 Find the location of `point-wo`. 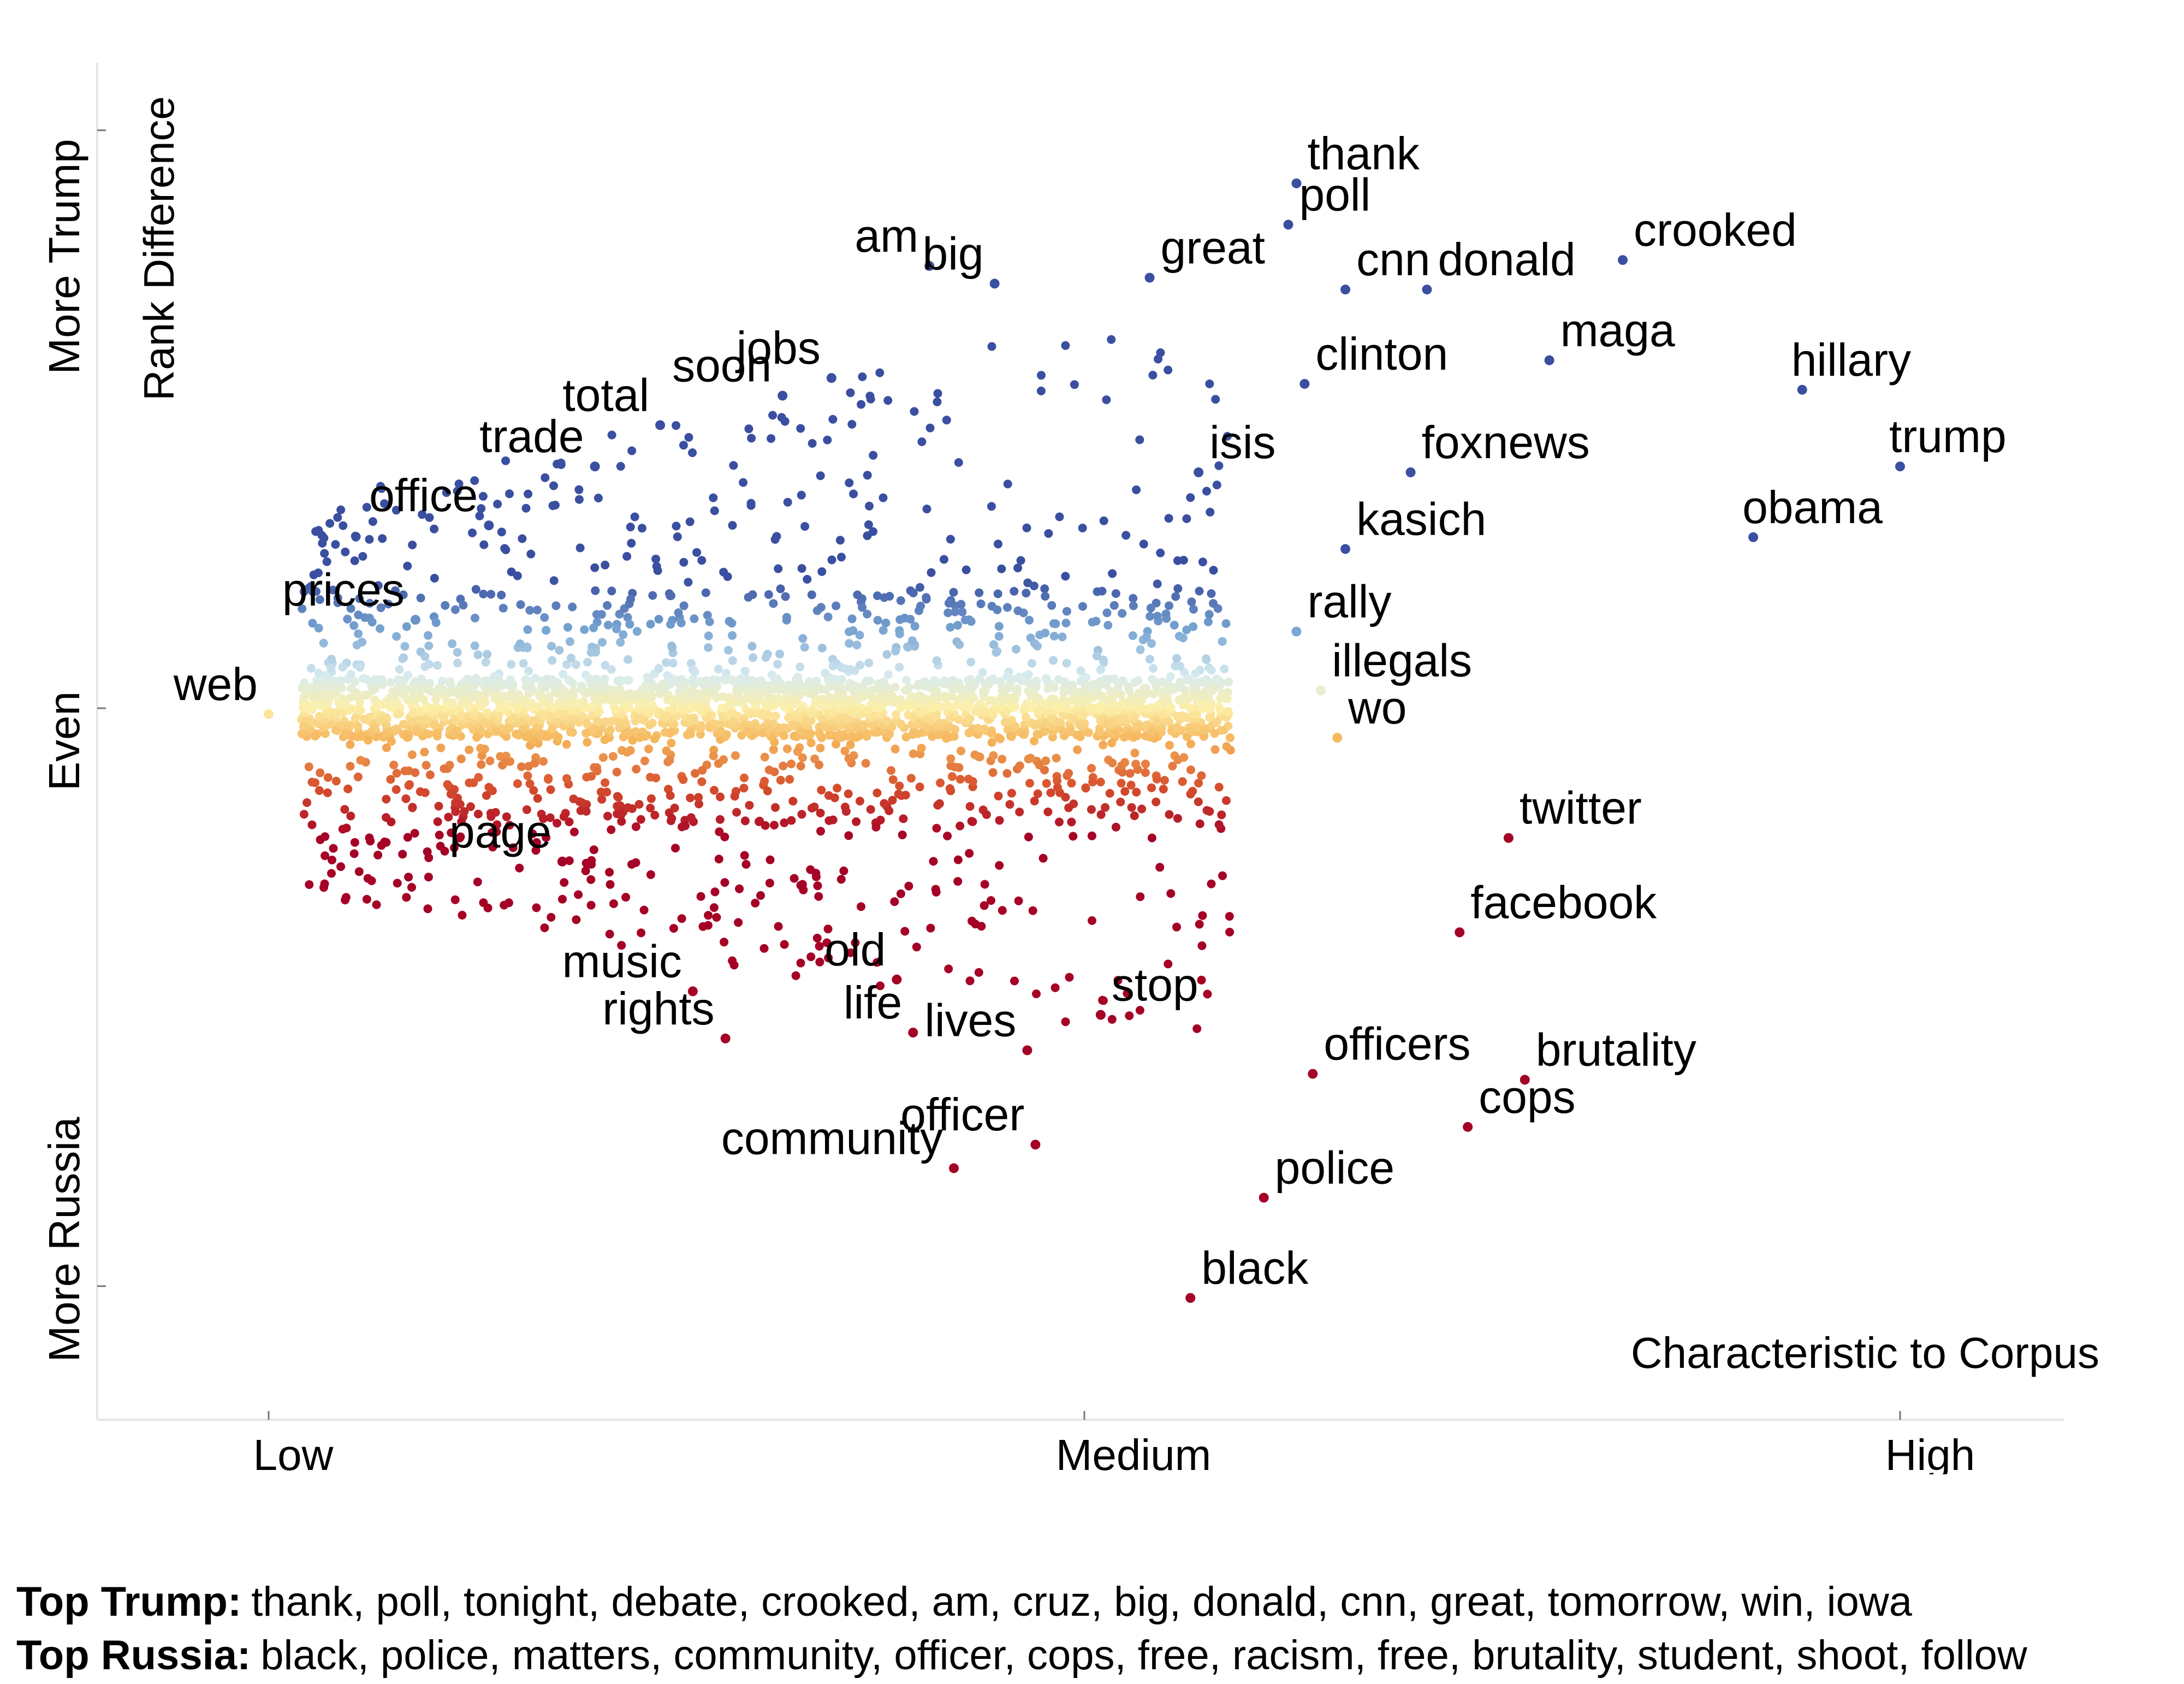

point-wo is located at coordinates (1337, 738).